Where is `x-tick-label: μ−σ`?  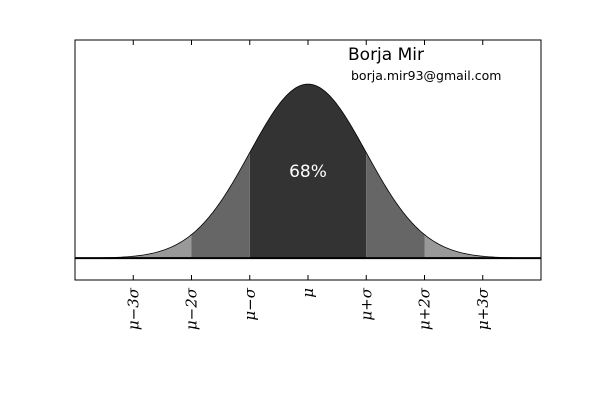 x-tick-label: μ−σ is located at coordinates (250, 303).